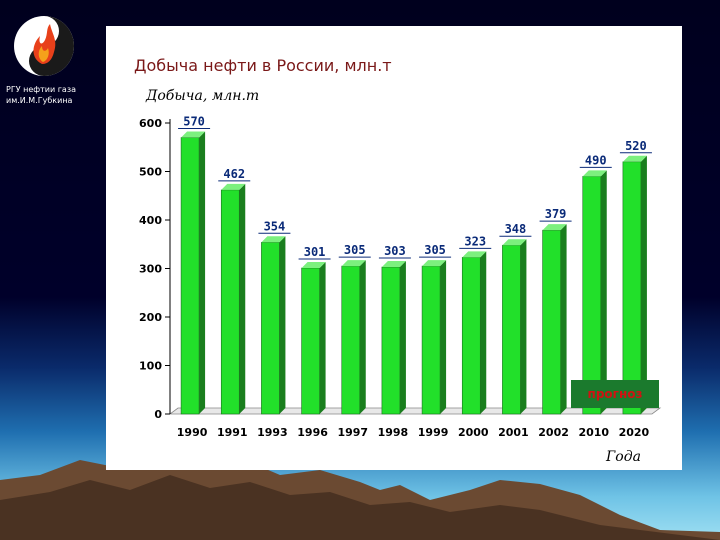 This screenshot has width=720, height=540. What do you see at coordinates (203, 96) in the screenshot?
I see `y-axis-label: Добыча, млн.т` at bounding box center [203, 96].